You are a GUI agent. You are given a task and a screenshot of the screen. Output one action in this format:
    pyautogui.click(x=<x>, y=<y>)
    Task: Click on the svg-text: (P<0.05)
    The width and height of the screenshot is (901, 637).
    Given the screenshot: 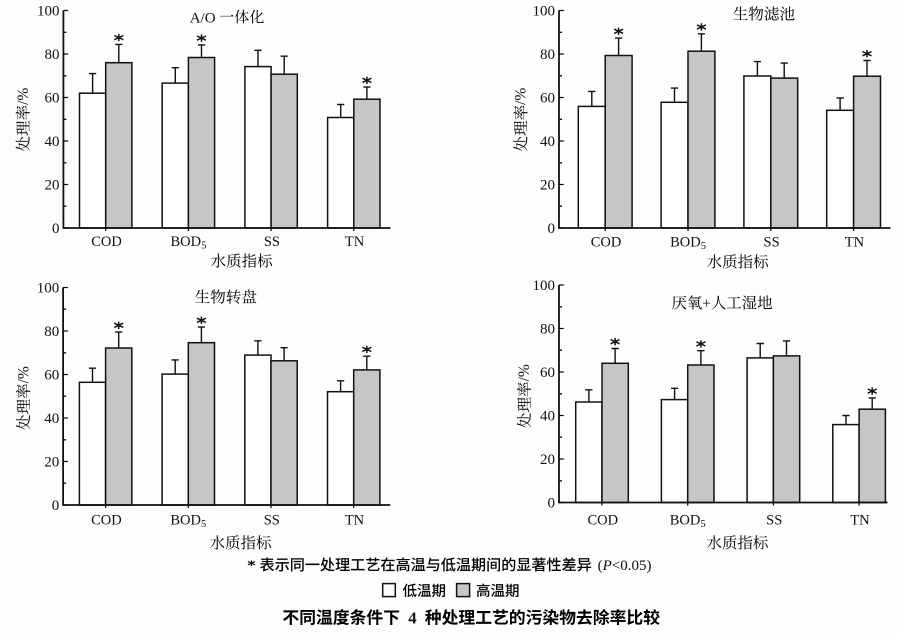 What is the action you would take?
    pyautogui.click(x=625, y=566)
    